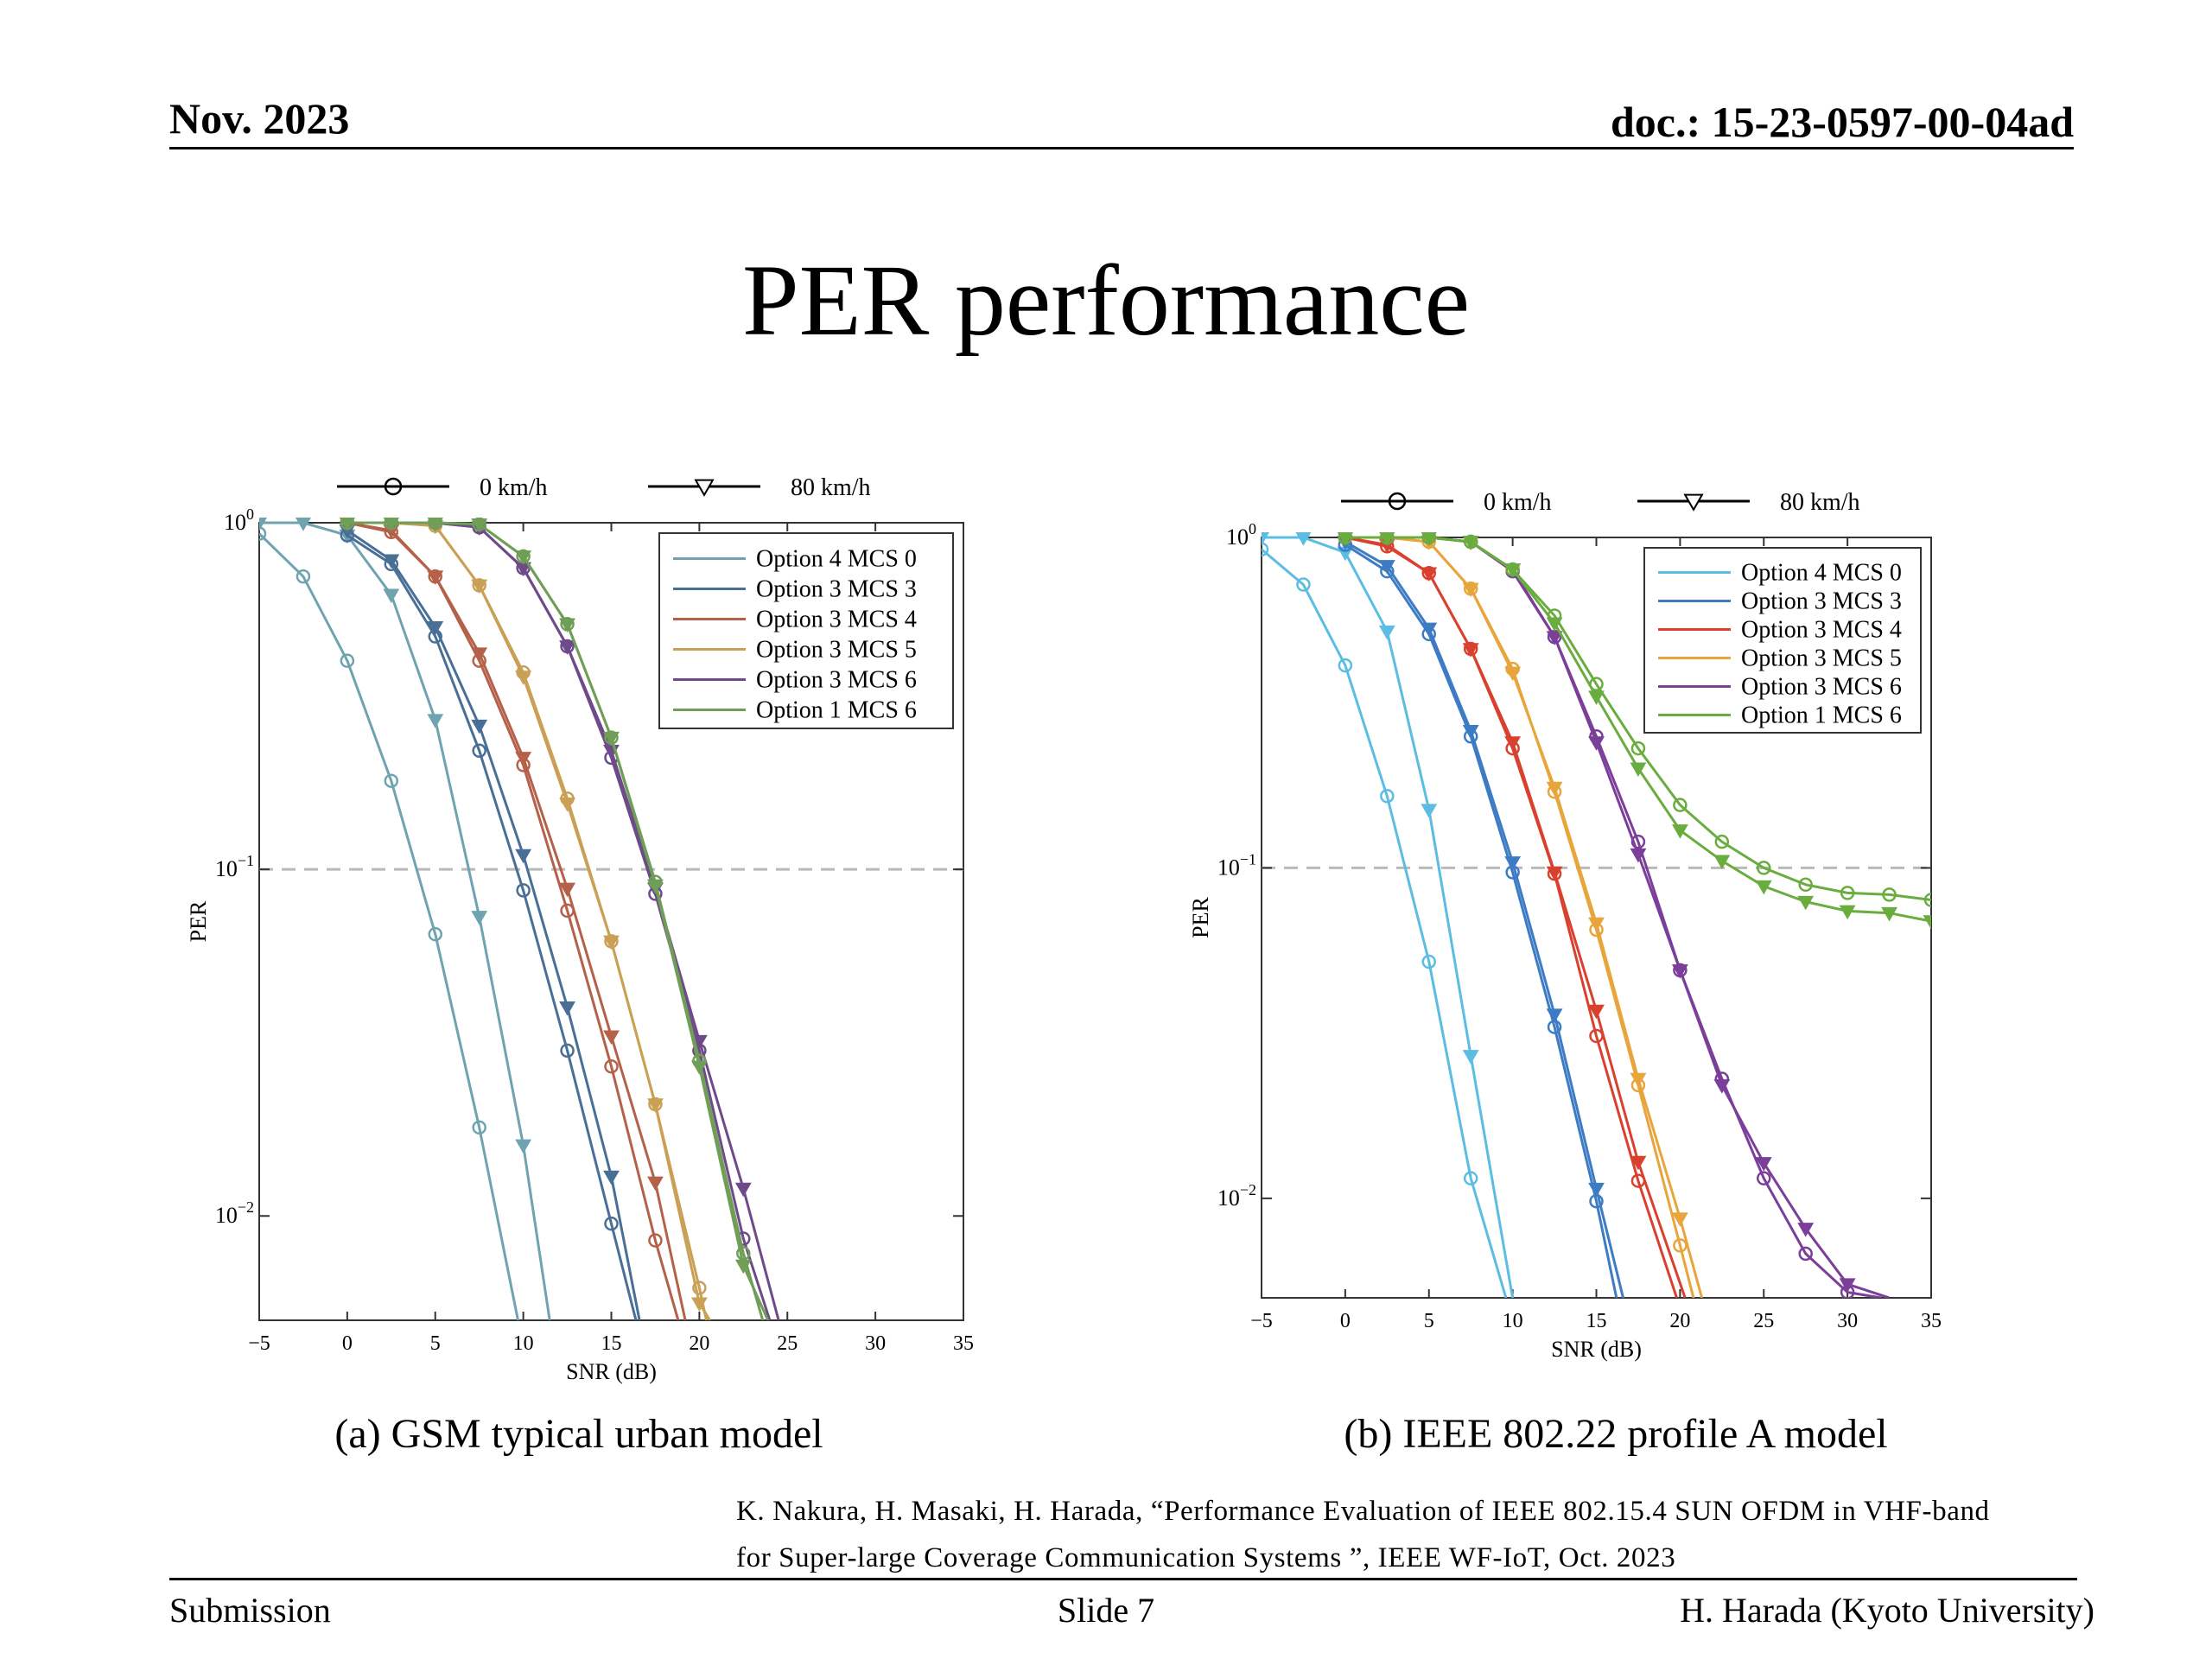 The image size is (2212, 1659). What do you see at coordinates (1821, 573) in the screenshot?
I see `legend-entry: Option 4 MCS 0` at bounding box center [1821, 573].